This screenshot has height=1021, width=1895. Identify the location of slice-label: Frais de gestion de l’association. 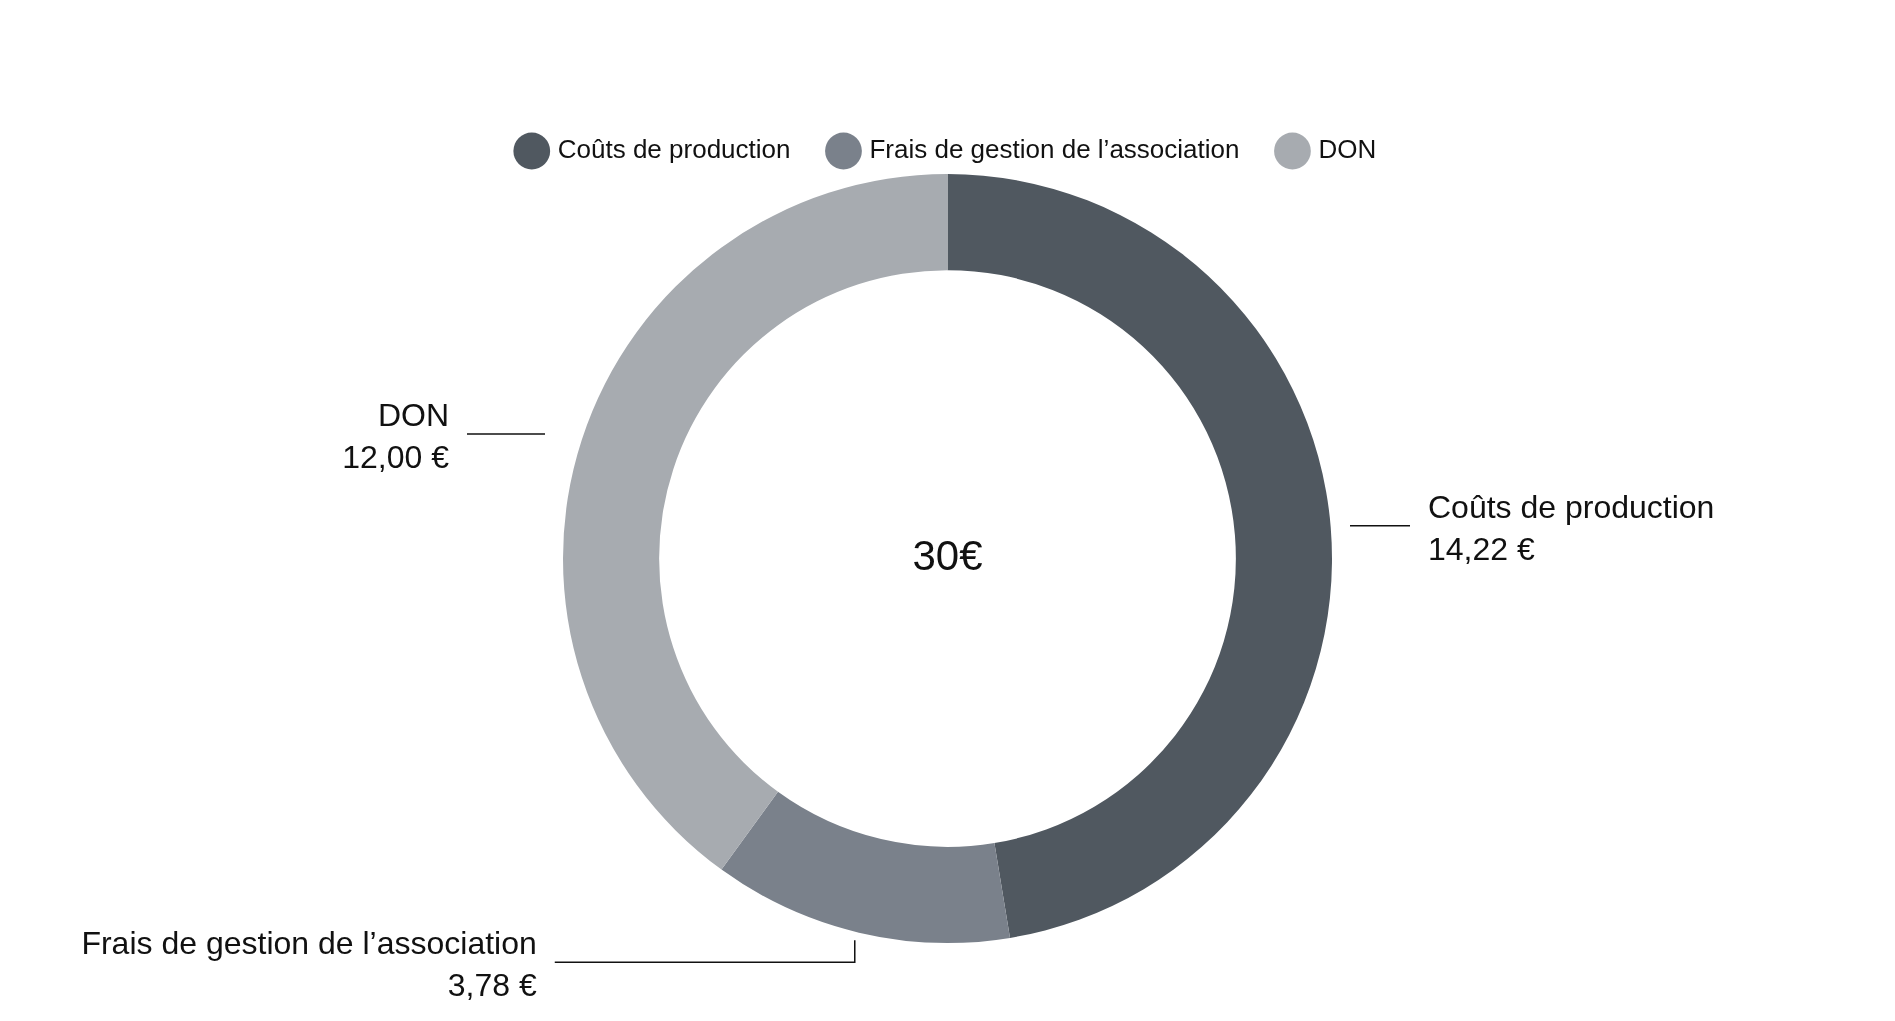
(309, 943).